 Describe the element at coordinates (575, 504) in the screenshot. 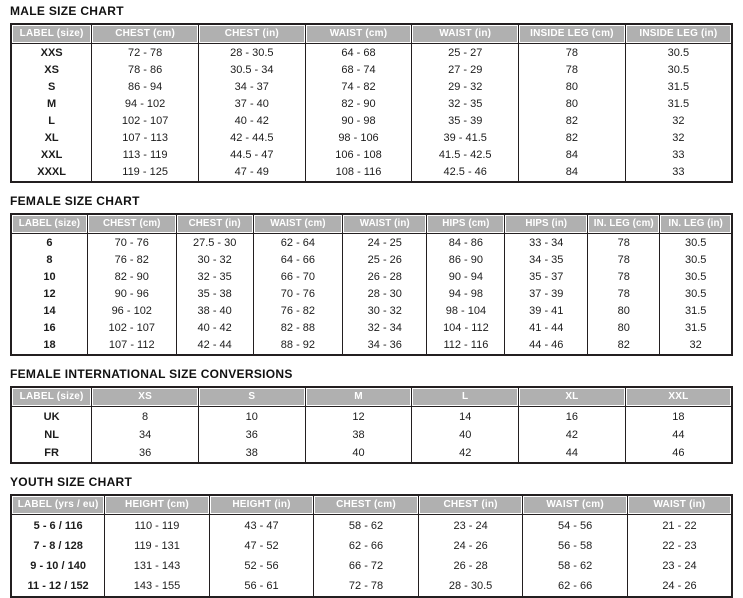

I see `column-header: WAIST (cm)` at that location.